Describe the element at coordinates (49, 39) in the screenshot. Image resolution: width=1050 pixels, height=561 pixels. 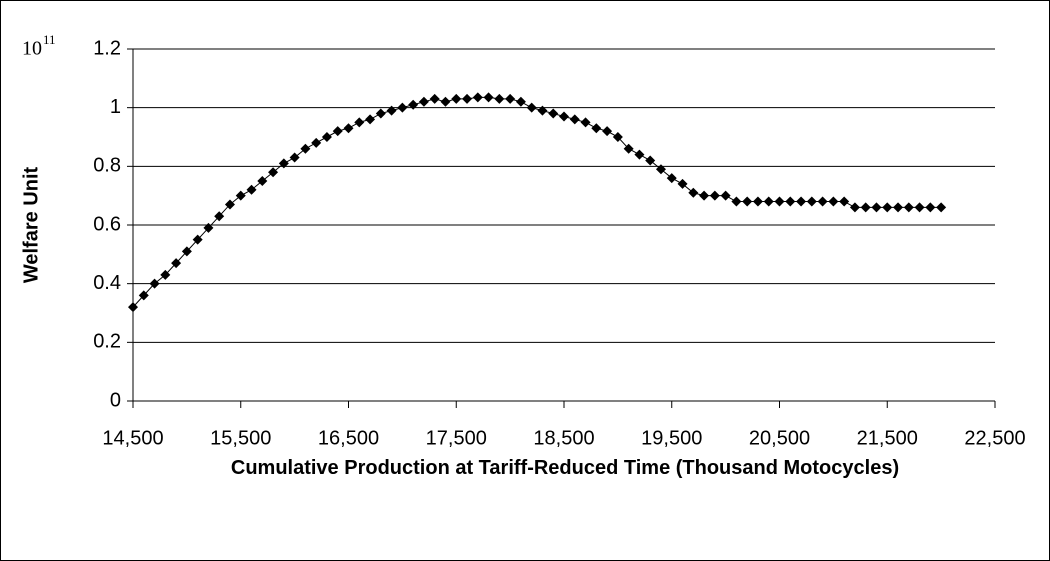
I see `multiplier-exponent: 11` at that location.